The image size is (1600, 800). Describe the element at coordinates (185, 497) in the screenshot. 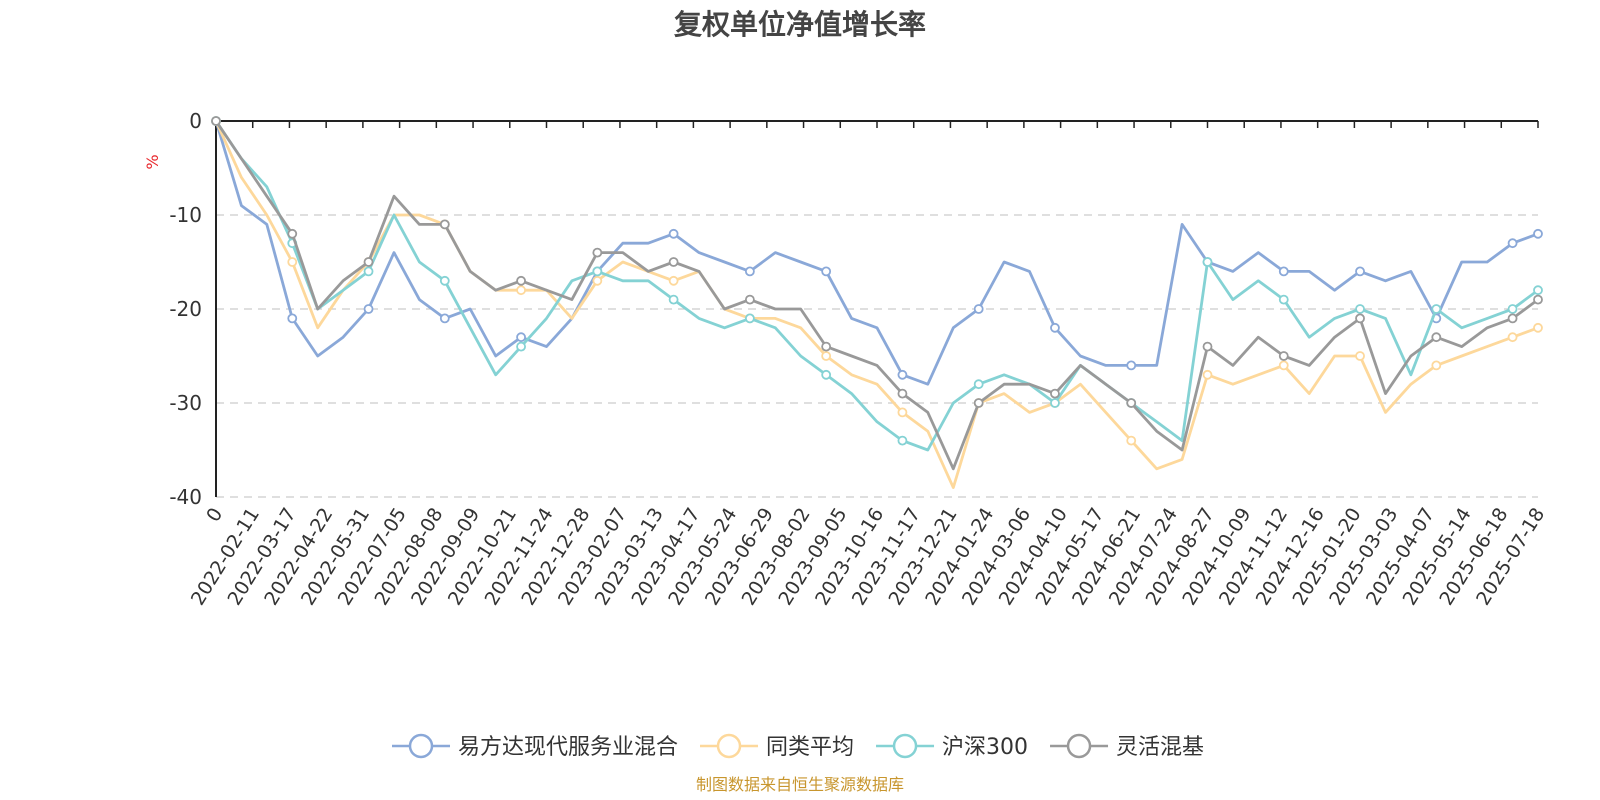

I see `y-tick-label: -40` at that location.